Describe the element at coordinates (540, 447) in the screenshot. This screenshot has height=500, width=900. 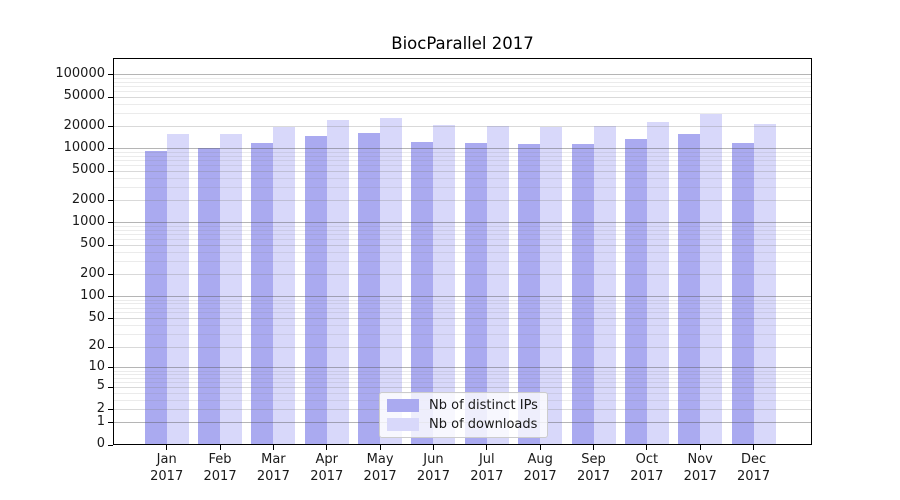
I see `x-tick-aug-2017` at that location.